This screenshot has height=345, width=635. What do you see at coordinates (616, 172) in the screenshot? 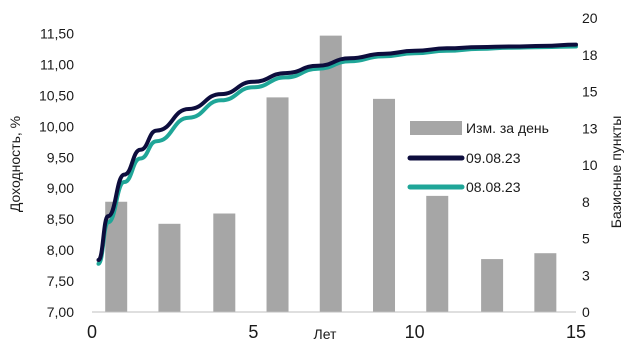
I see `y-axis-right-title: Базисные пункты` at bounding box center [616, 172].